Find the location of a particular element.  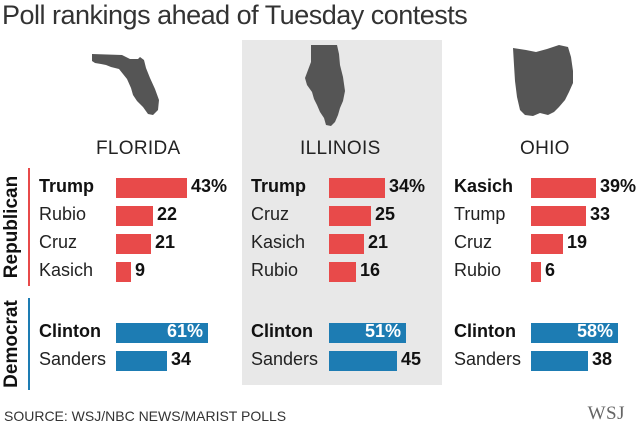

florida-rep-value: 43% is located at coordinates (209, 186).